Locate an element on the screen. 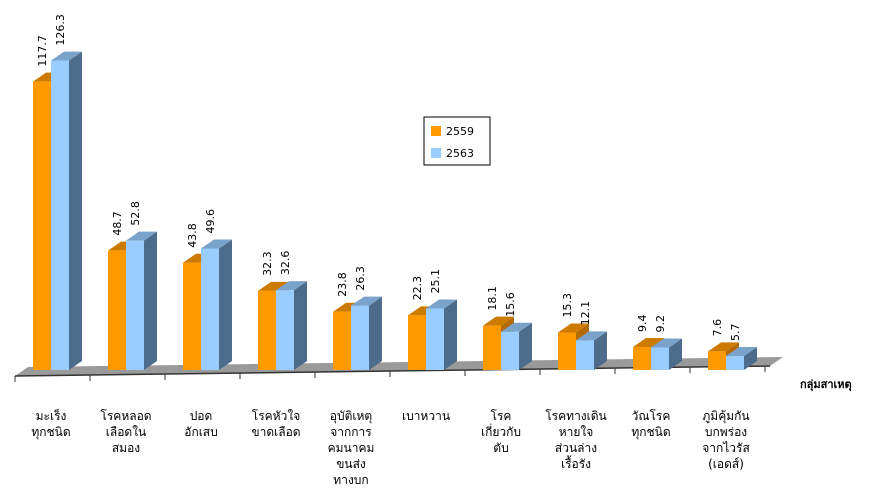 This screenshot has height=498, width=870. x-tick-label: อุบัติเหตุ is located at coordinates (351, 416).